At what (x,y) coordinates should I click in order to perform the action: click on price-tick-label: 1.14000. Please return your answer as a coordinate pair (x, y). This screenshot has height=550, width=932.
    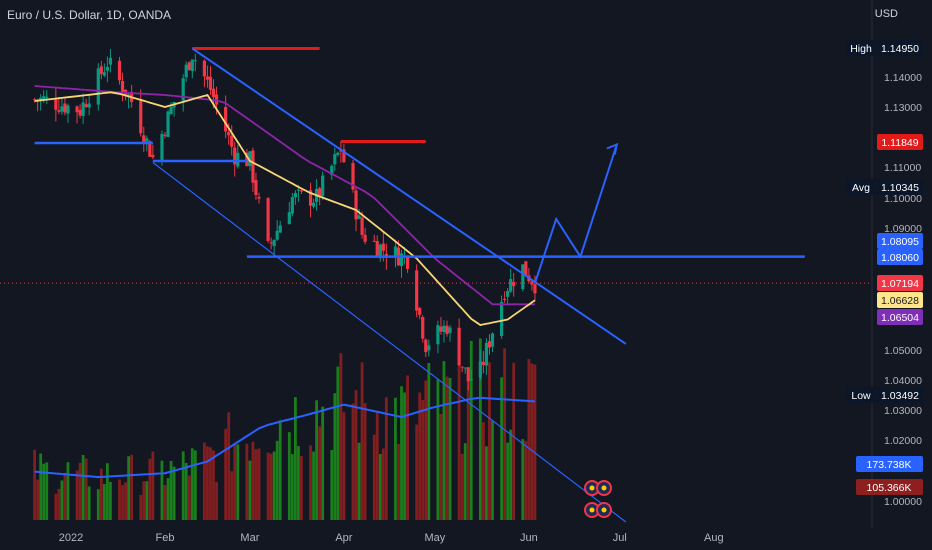
    Looking at the image, I should click on (903, 78).